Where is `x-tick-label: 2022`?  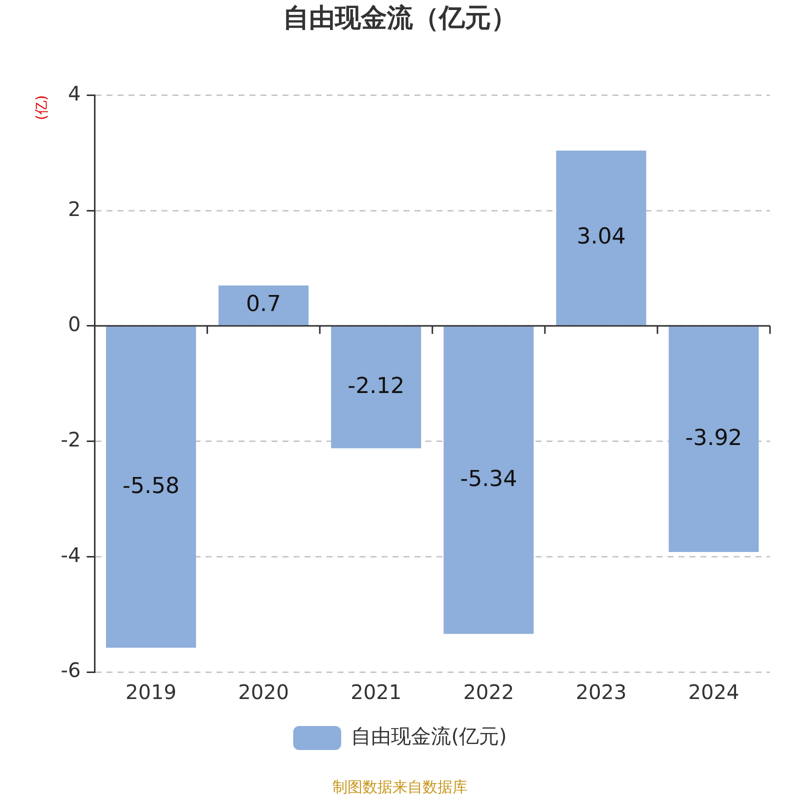 x-tick-label: 2022 is located at coordinates (488, 692).